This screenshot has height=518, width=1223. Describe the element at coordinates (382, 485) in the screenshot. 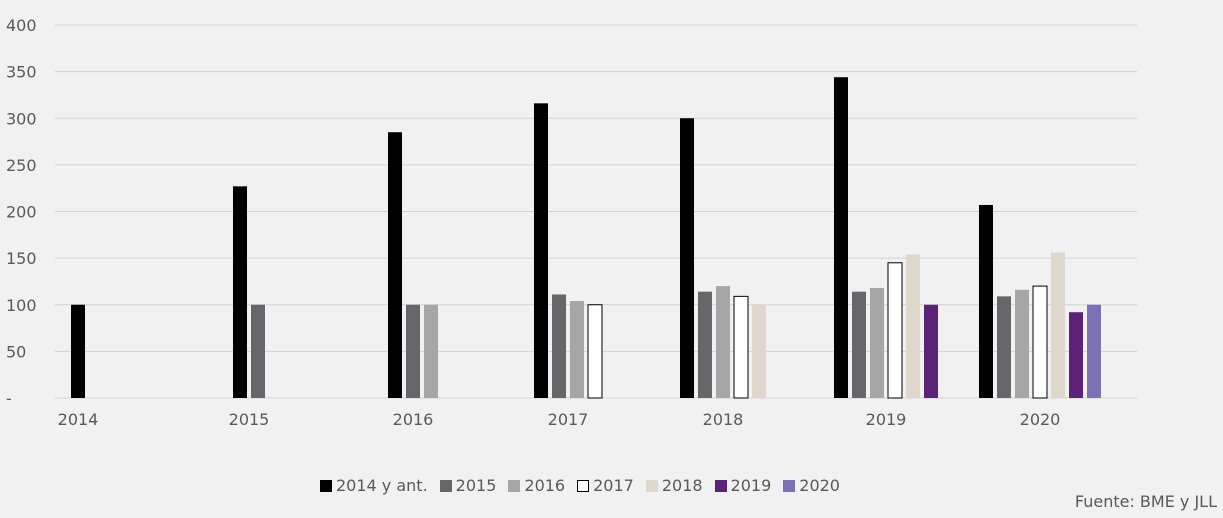

I see `legend-label: 2014 y ant.` at that location.